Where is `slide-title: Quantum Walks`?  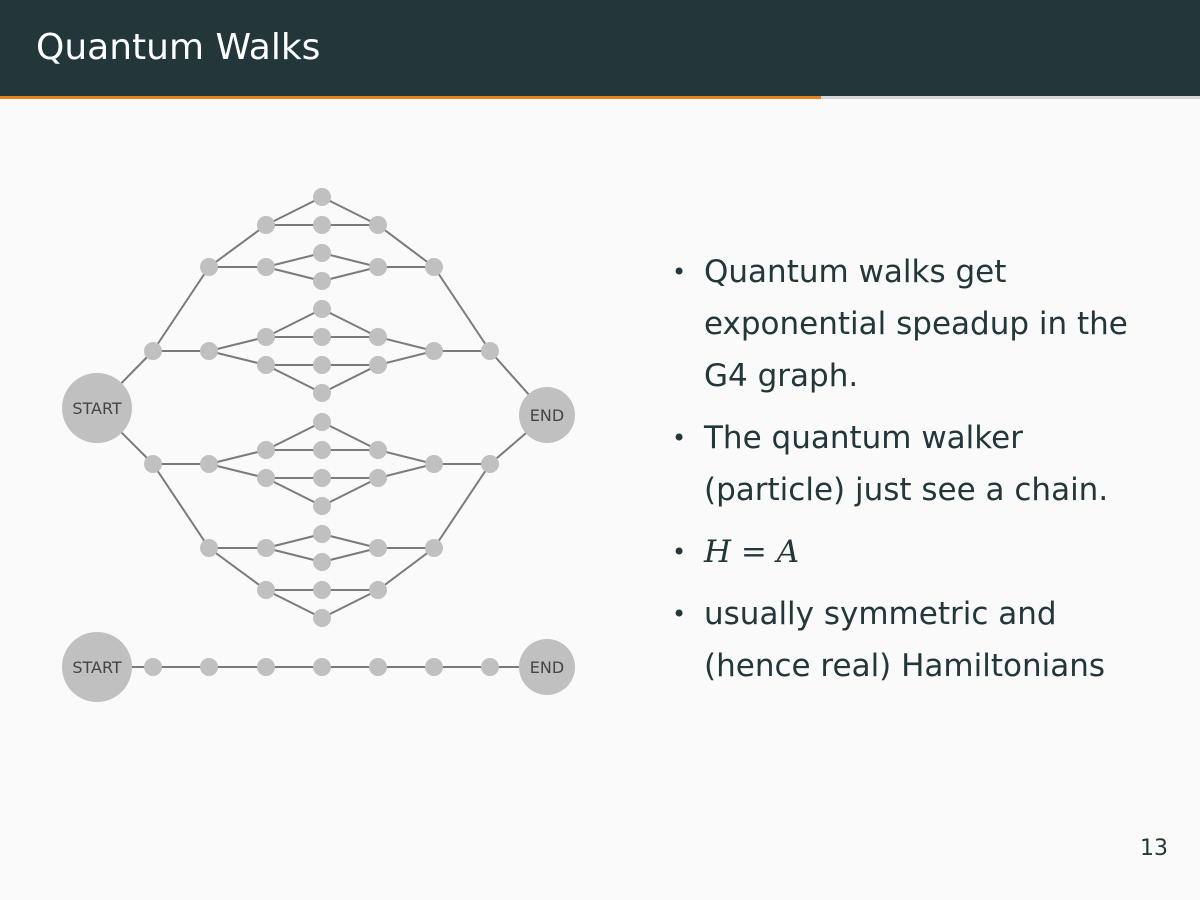
slide-title: Quantum Walks is located at coordinates (178, 47).